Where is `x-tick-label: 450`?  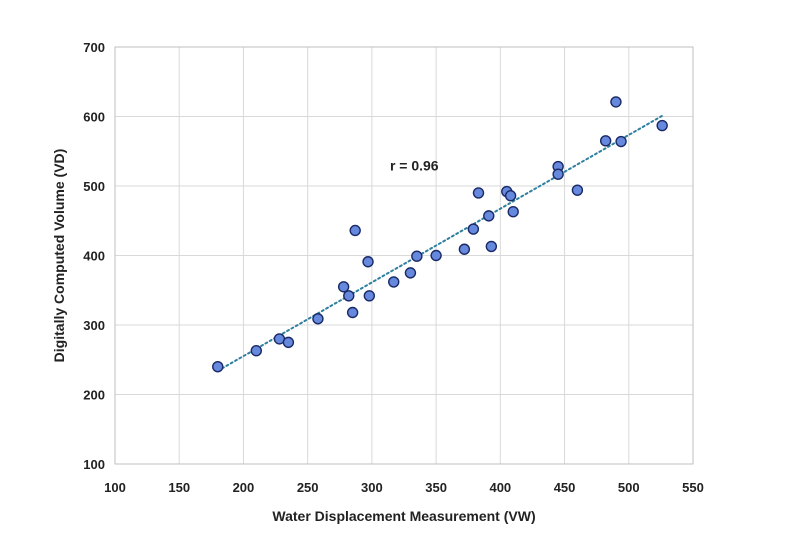 x-tick-label: 450 is located at coordinates (565, 487).